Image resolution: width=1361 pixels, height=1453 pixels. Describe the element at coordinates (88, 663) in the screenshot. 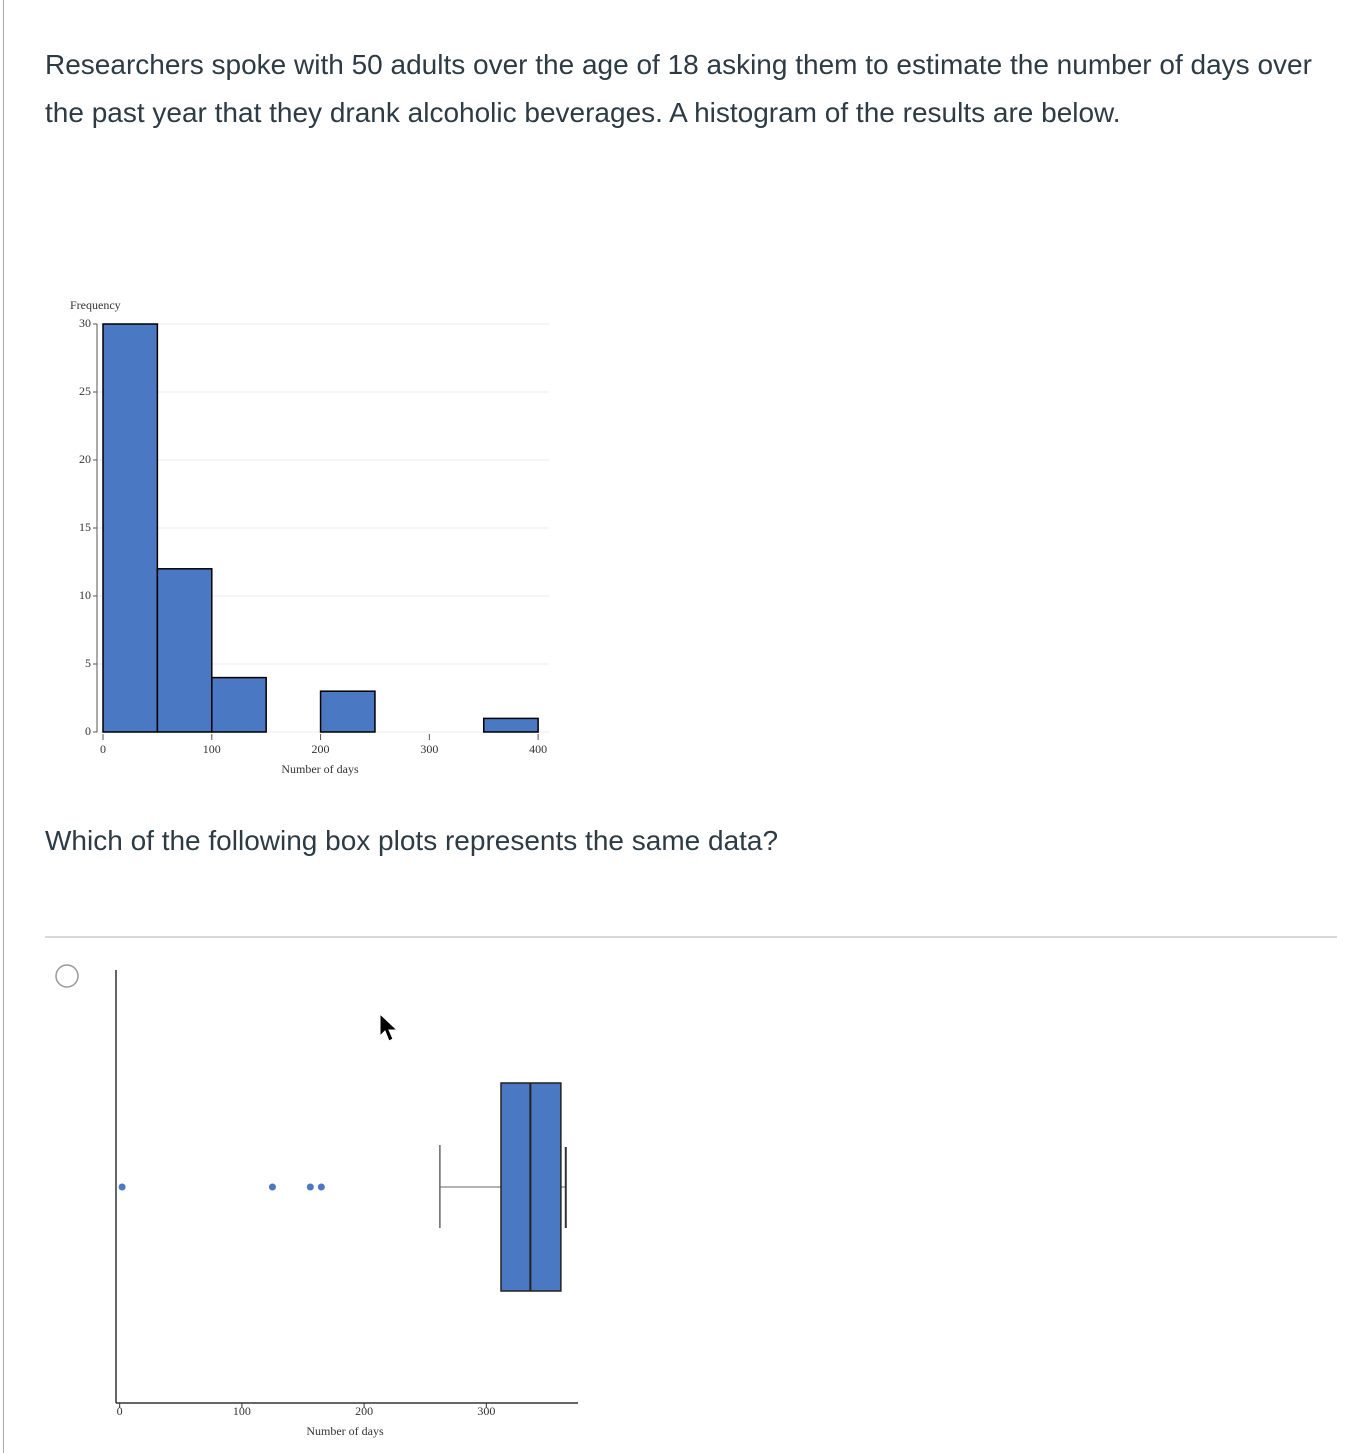

I see `y-tick-label: 5` at that location.